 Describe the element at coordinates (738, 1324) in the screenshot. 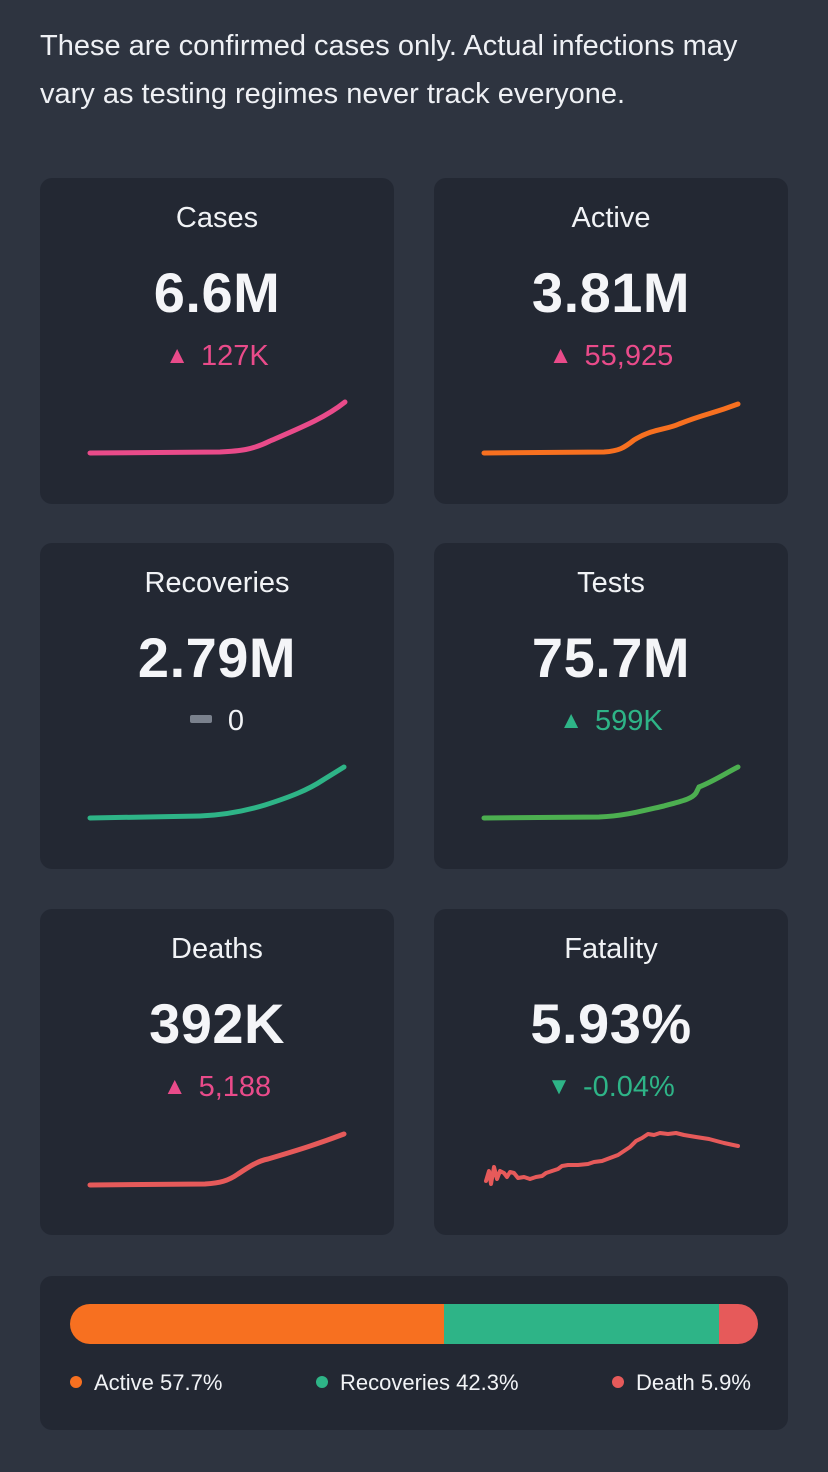

I see `death-segment` at that location.